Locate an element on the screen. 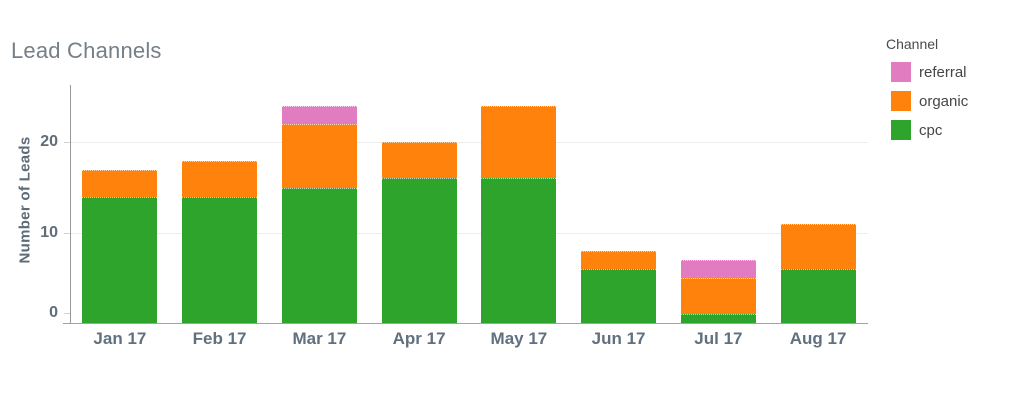 This screenshot has height=405, width=1024. legend-label-referral: referral is located at coordinates (943, 72).